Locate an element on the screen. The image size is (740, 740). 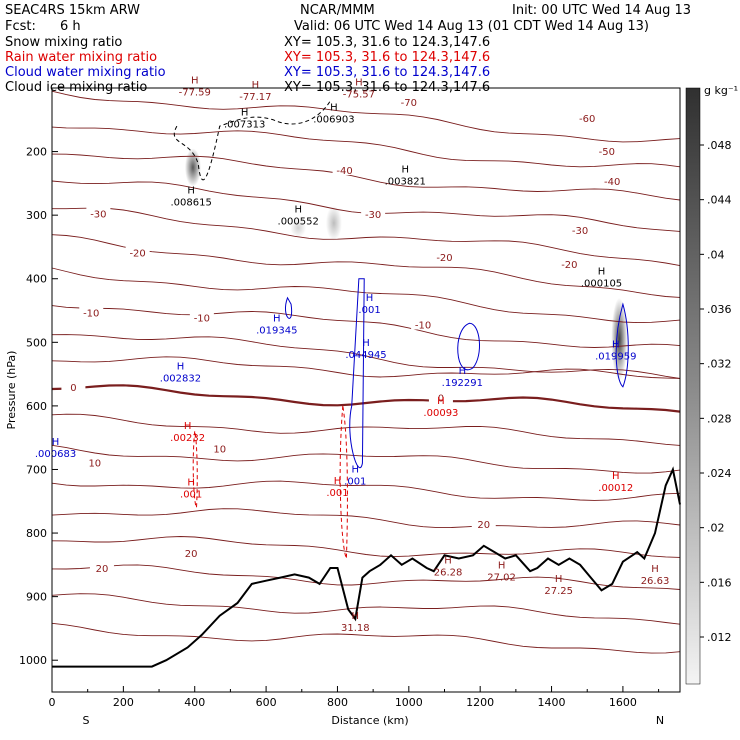
extremum-value: .00232 is located at coordinates (187, 438).